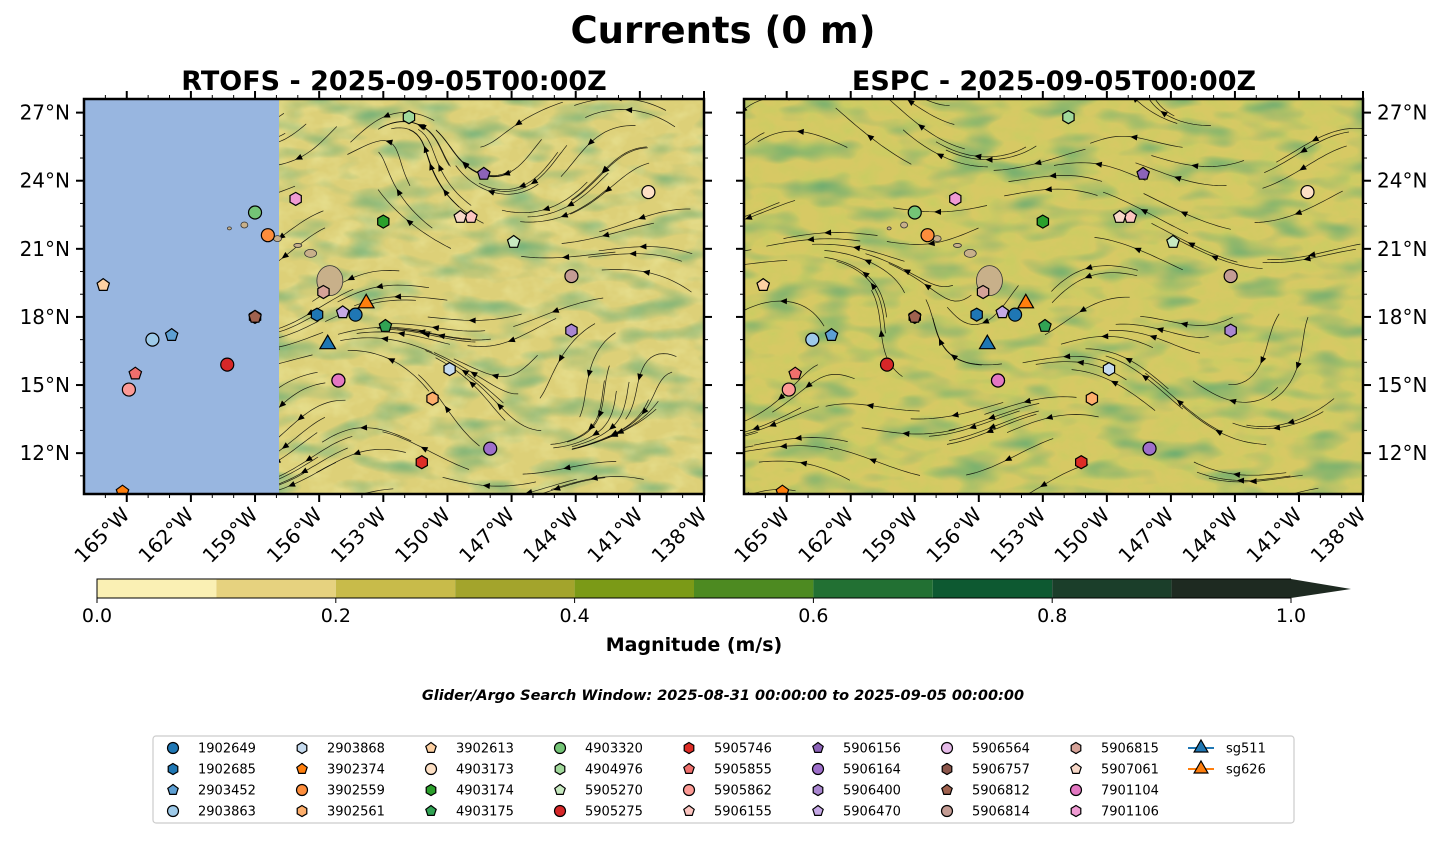  I want to click on legend-label-5906156: 5906156, so click(872, 749).